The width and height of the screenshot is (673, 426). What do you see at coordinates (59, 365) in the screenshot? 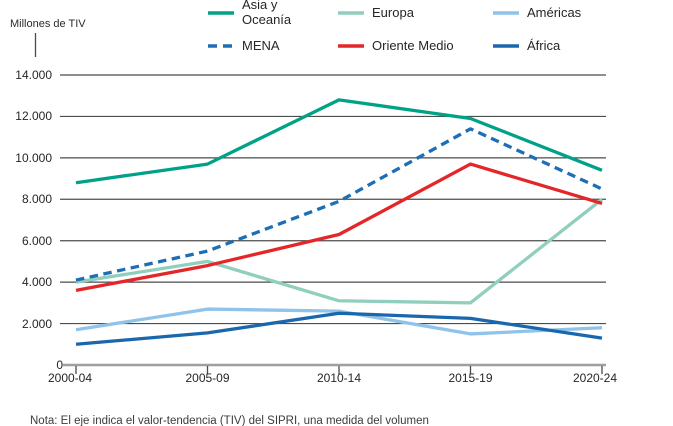
I see `y-tick-label: 0` at bounding box center [59, 365].